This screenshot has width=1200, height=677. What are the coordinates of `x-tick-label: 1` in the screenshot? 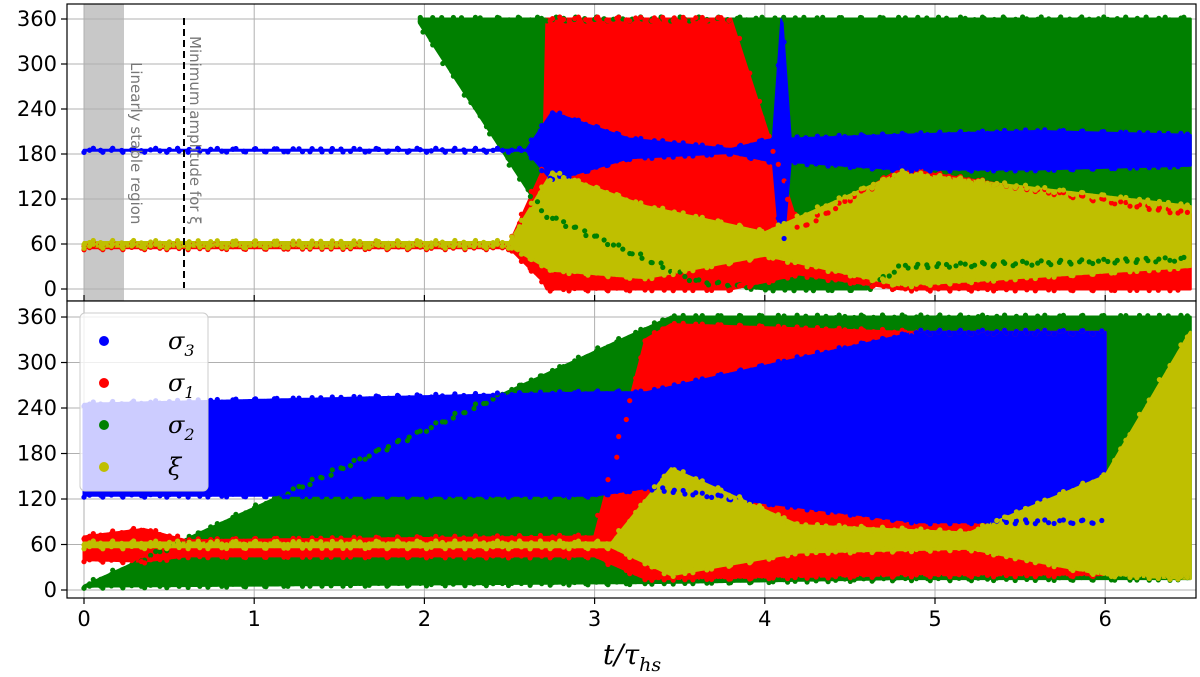 It's located at (254, 619).